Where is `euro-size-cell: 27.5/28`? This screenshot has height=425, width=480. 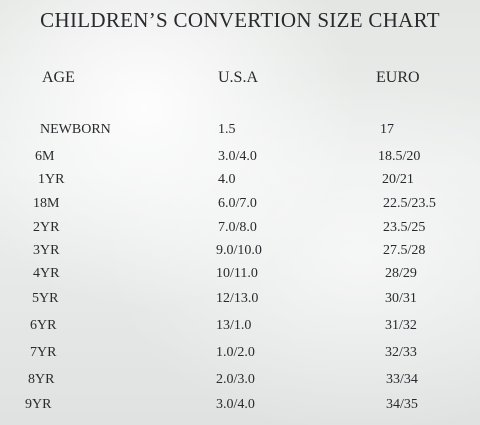
euro-size-cell: 27.5/28 is located at coordinates (404, 250).